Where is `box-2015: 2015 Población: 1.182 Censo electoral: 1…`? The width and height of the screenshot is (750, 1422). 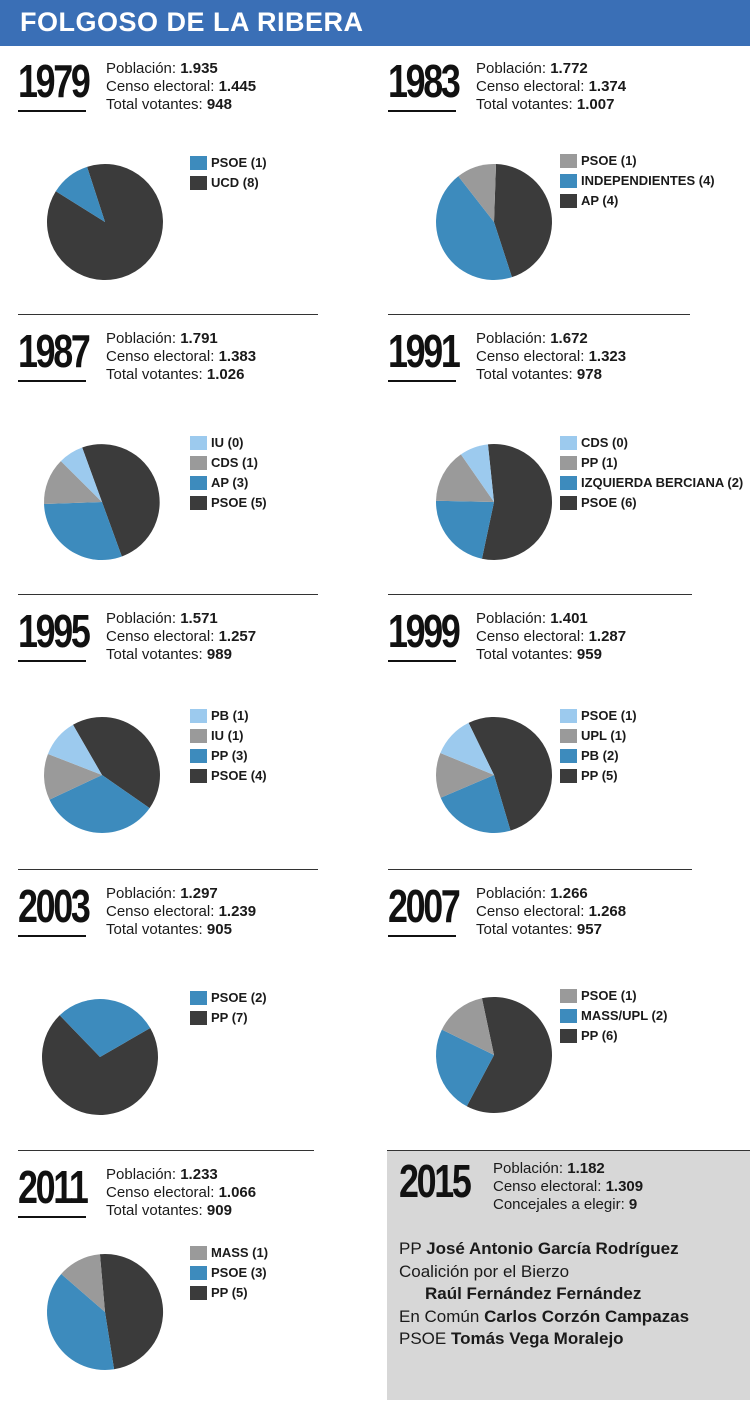
box-2015: 2015 Población: 1.182 Censo electoral: 1… is located at coordinates (568, 1275).